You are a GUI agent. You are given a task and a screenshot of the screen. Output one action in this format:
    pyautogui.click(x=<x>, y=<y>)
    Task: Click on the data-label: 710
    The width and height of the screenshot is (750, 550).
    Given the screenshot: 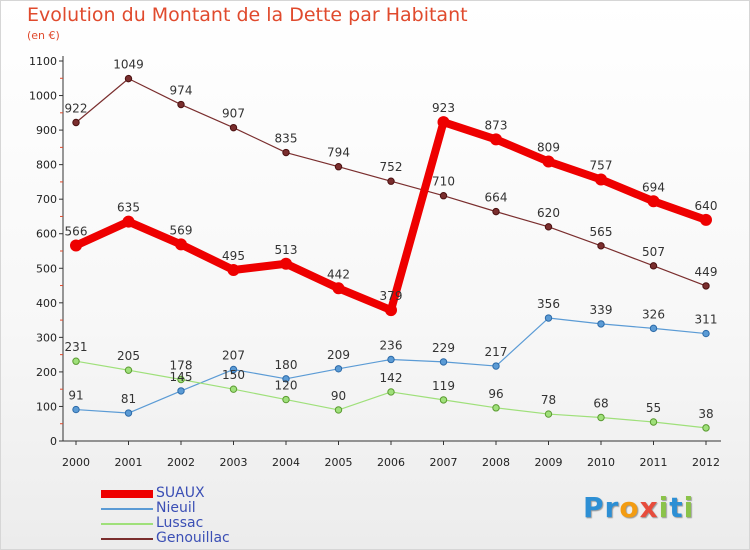 What is the action you would take?
    pyautogui.click(x=443, y=182)
    